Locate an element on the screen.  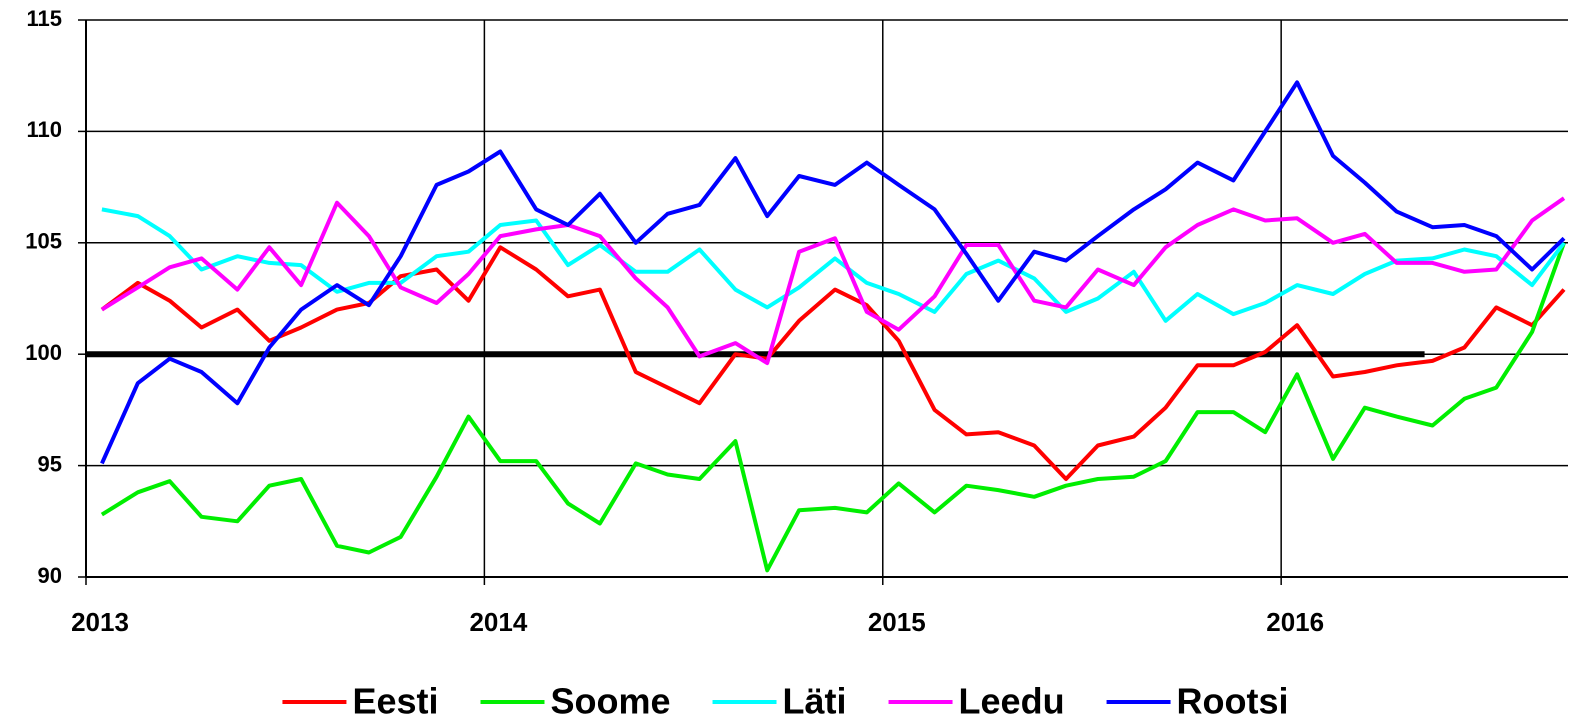
legend-item: Eesti is located at coordinates (360, 701).